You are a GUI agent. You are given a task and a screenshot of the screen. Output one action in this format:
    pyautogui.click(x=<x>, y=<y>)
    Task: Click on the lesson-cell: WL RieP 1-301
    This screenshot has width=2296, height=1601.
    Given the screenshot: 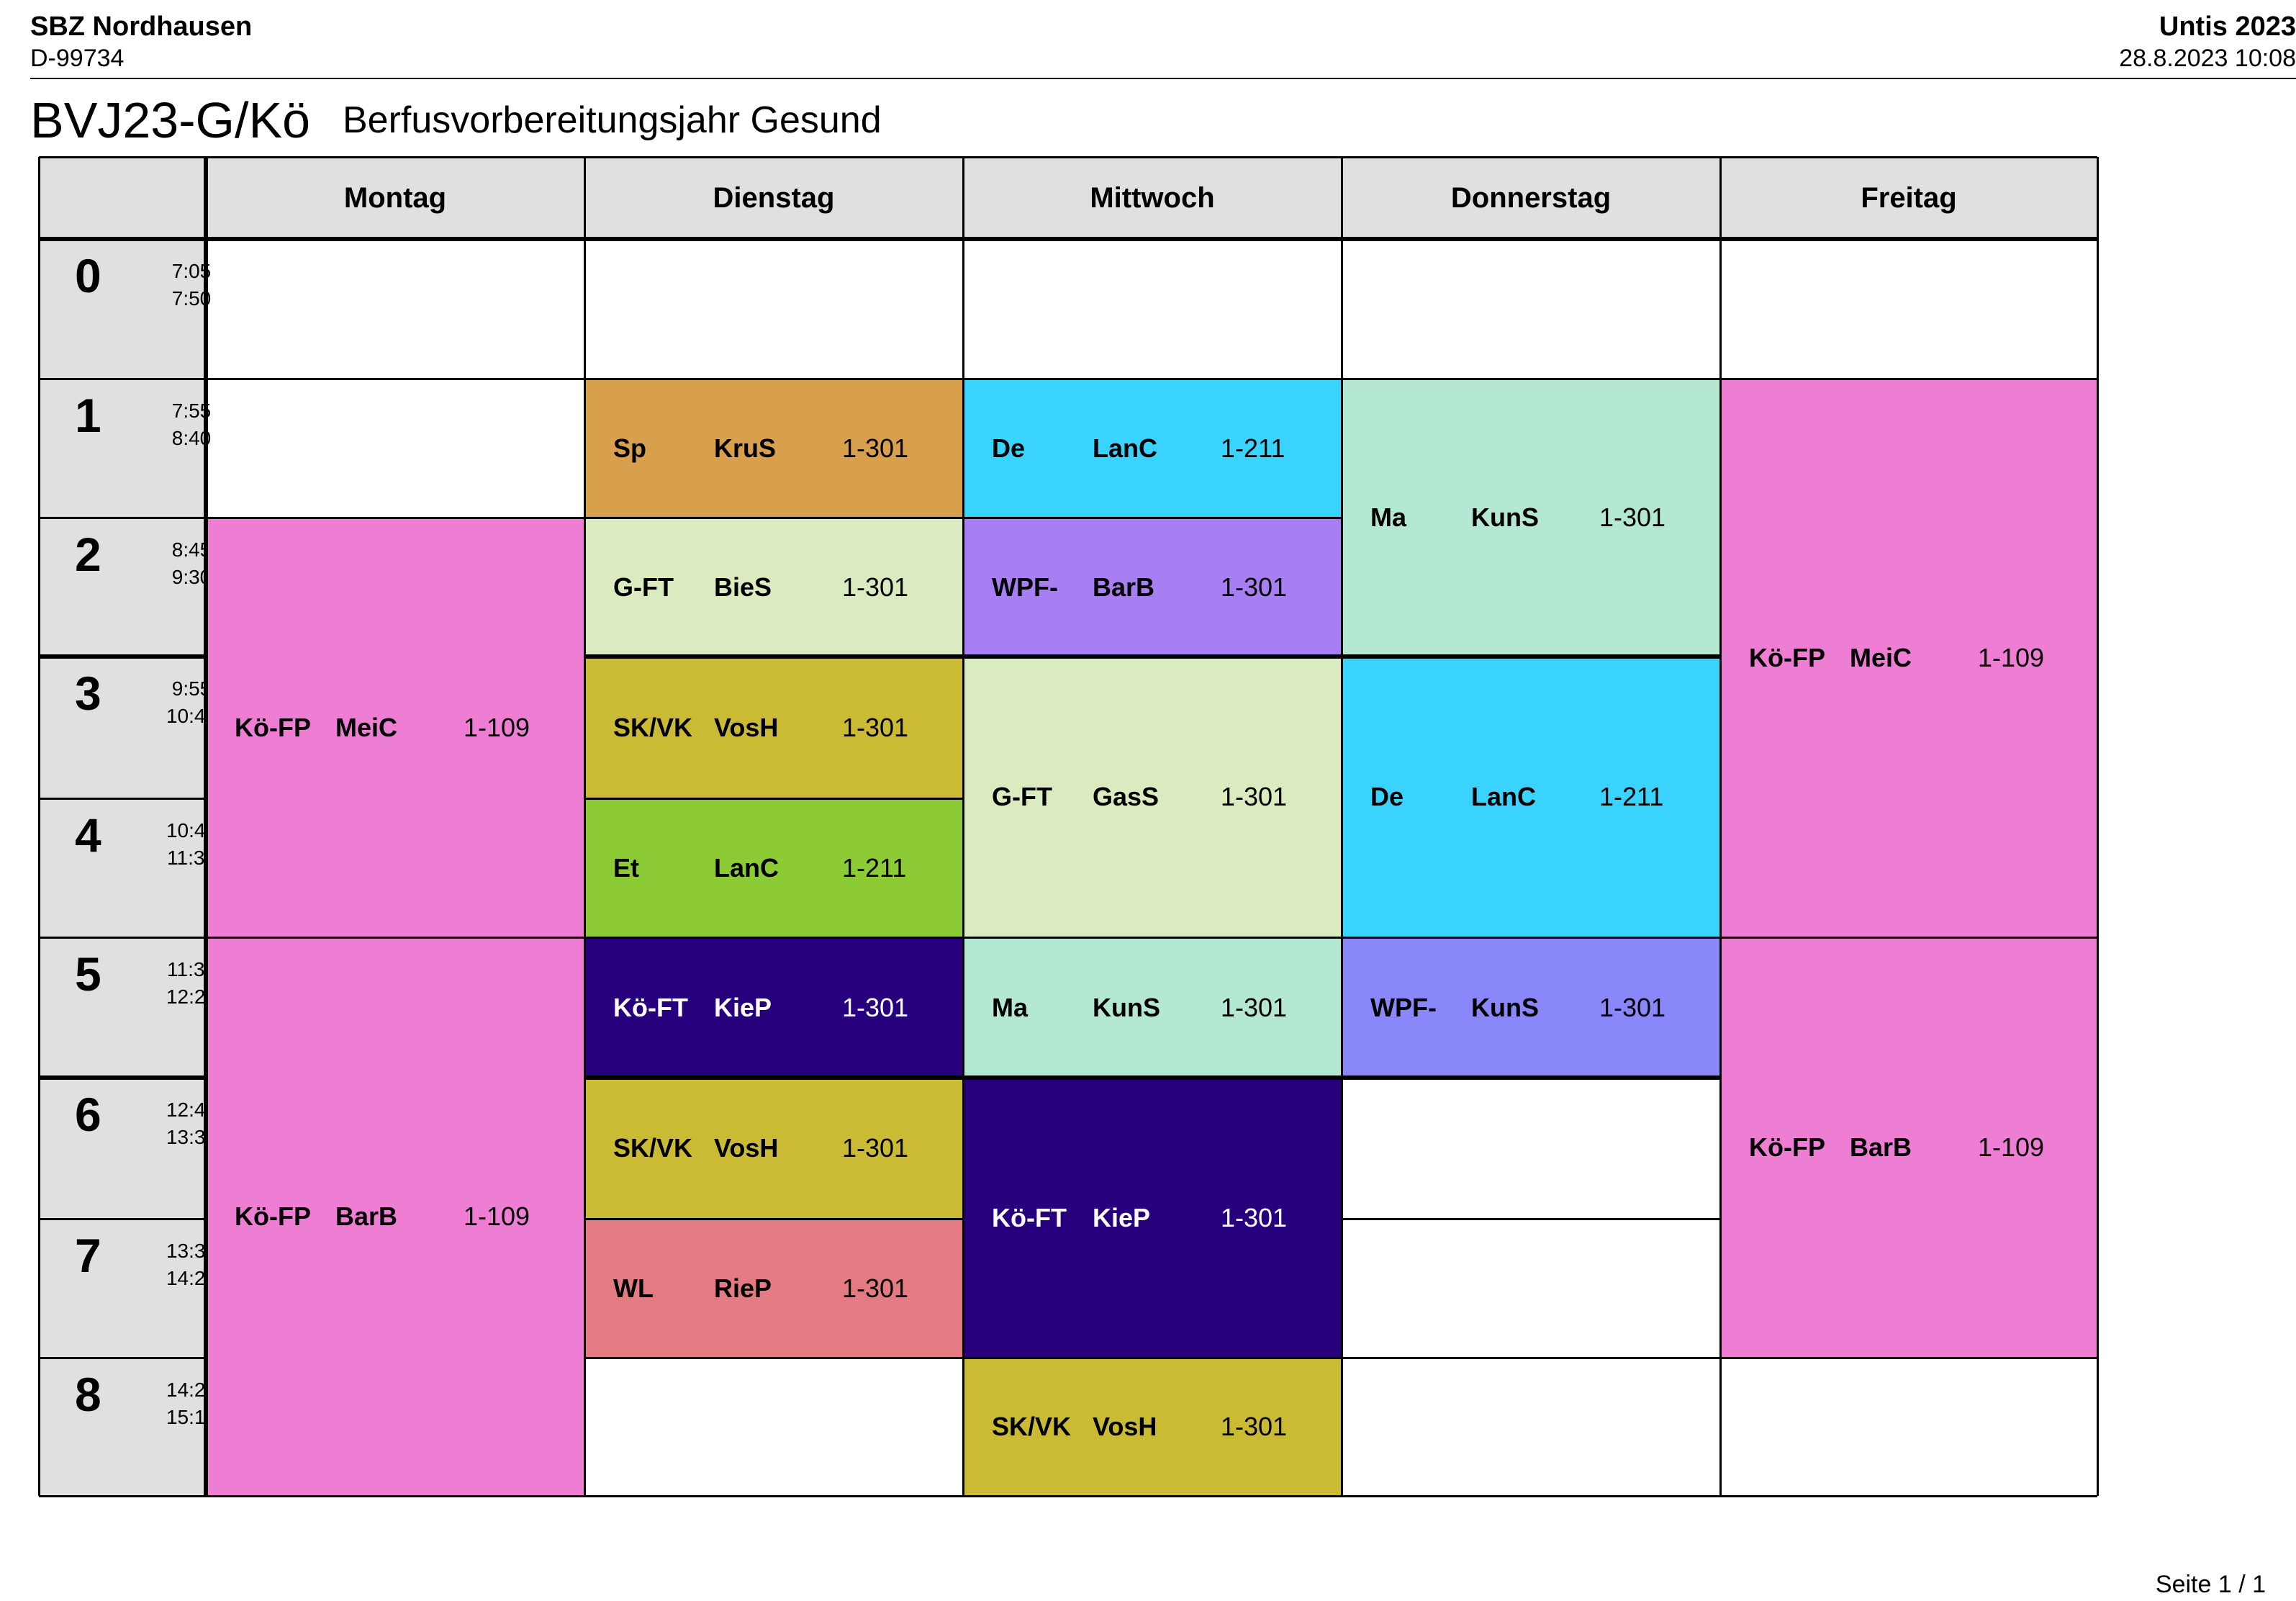 What is the action you would take?
    pyautogui.click(x=773, y=1288)
    